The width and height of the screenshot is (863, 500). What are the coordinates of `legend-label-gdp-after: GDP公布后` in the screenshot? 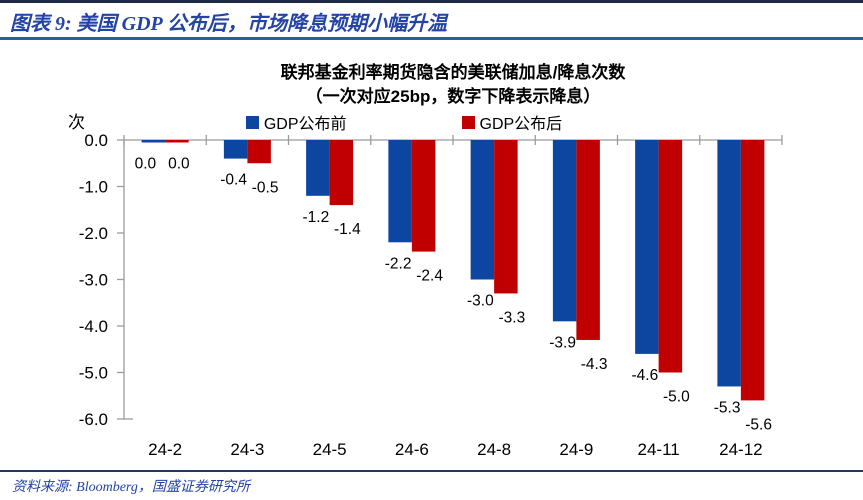 It's located at (521, 124).